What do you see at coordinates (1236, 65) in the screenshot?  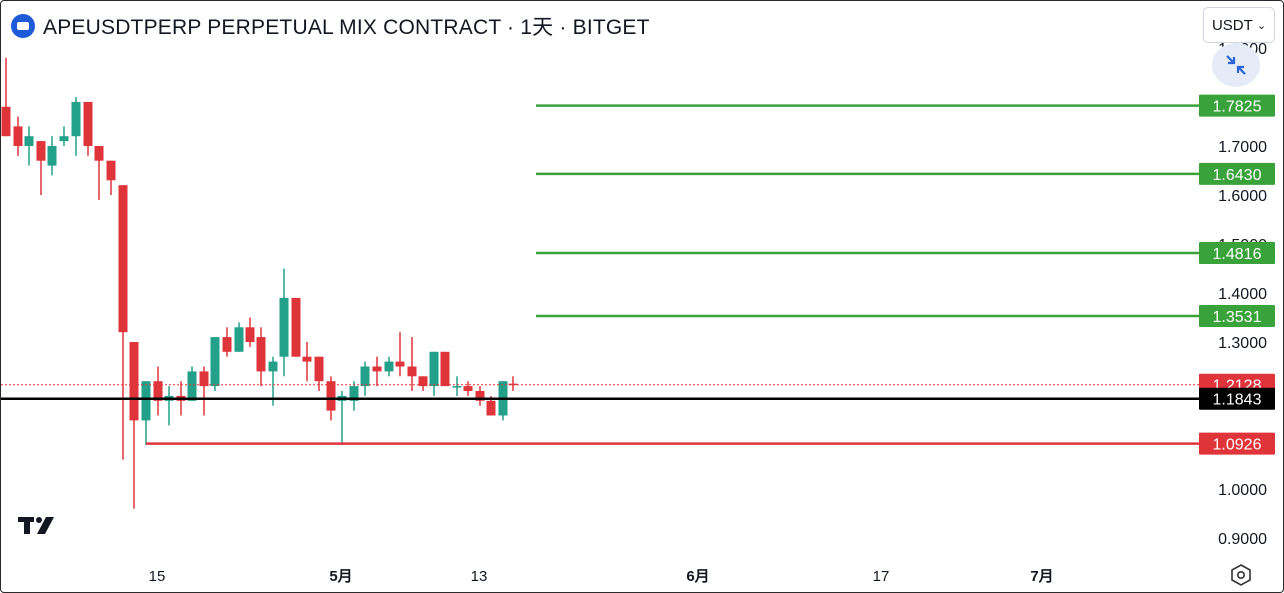 I see `shrink-icon` at bounding box center [1236, 65].